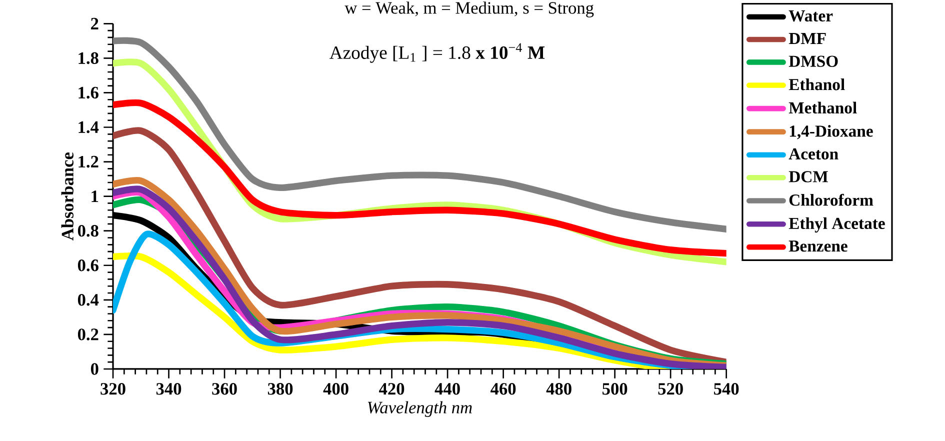  I want to click on legend-label: Ethyl Acetate, so click(836, 224).